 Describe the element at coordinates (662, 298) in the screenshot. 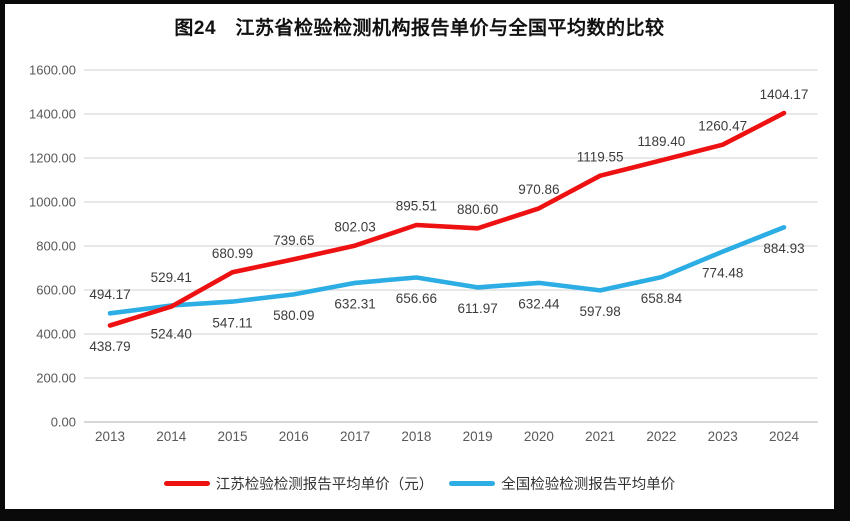

I see `data-label: 658.84` at that location.